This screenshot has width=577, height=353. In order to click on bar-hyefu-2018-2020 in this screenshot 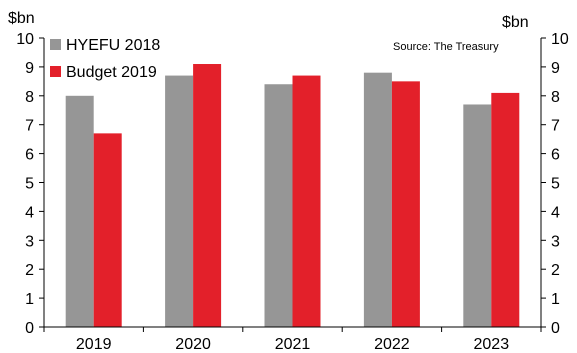, I will do `click(179, 201)`.